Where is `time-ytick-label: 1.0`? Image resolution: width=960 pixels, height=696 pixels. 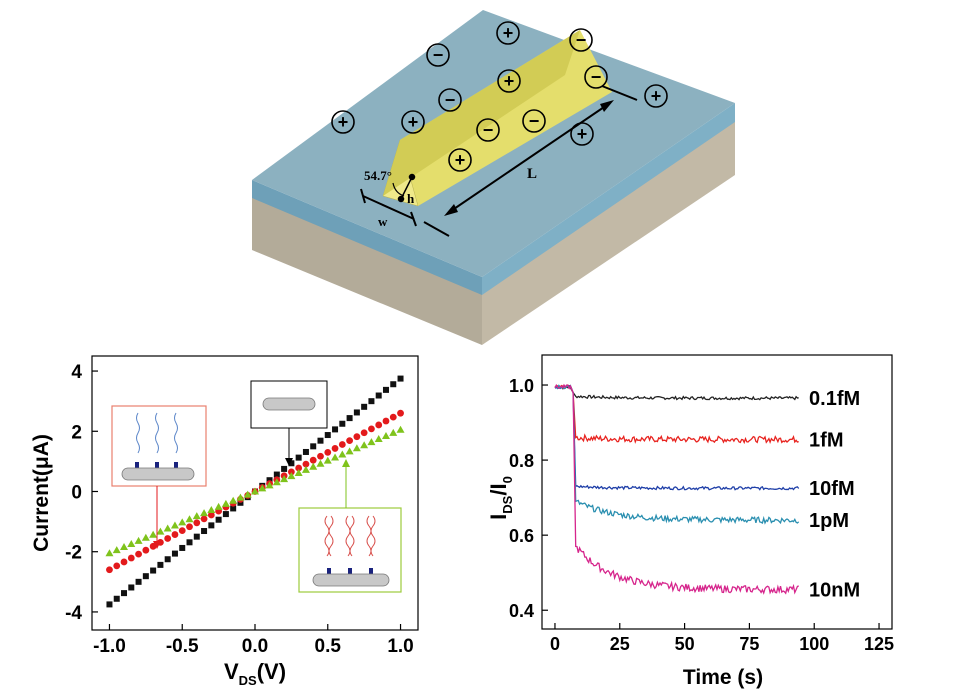
time-ytick-label: 1.0 is located at coordinates (521, 386).